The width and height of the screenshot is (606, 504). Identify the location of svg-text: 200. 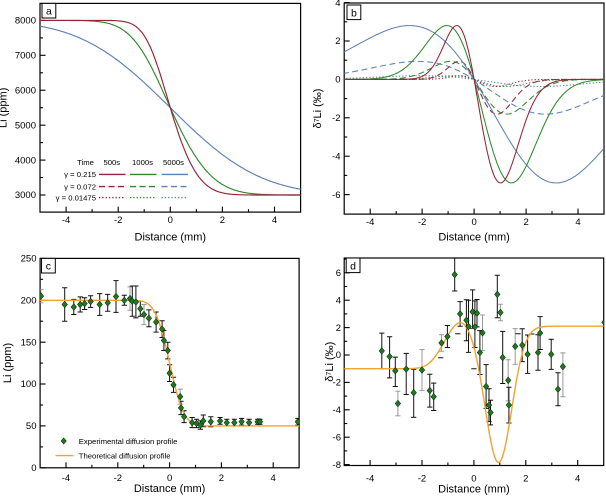
(29, 301).